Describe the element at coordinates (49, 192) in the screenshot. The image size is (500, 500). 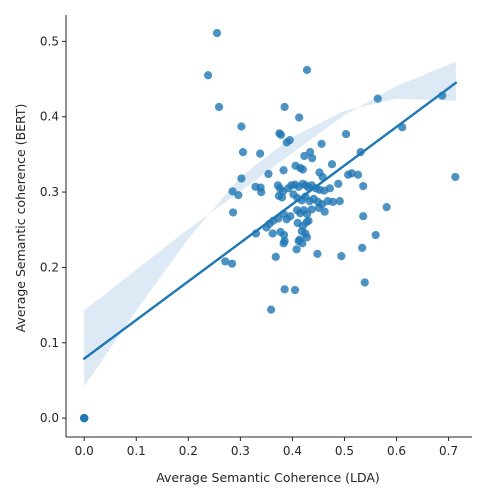
I see `y-tick-label: 0.3` at that location.